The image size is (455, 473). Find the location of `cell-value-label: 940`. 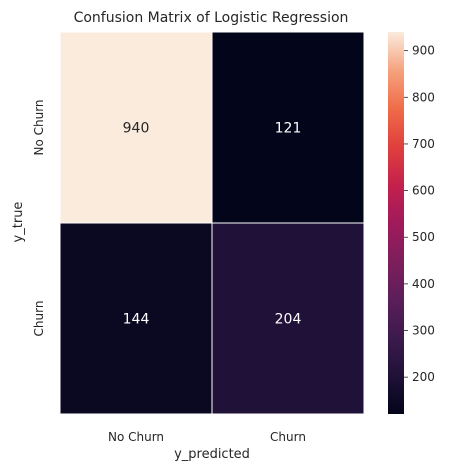

cell-value-label: 940 is located at coordinates (136, 129).